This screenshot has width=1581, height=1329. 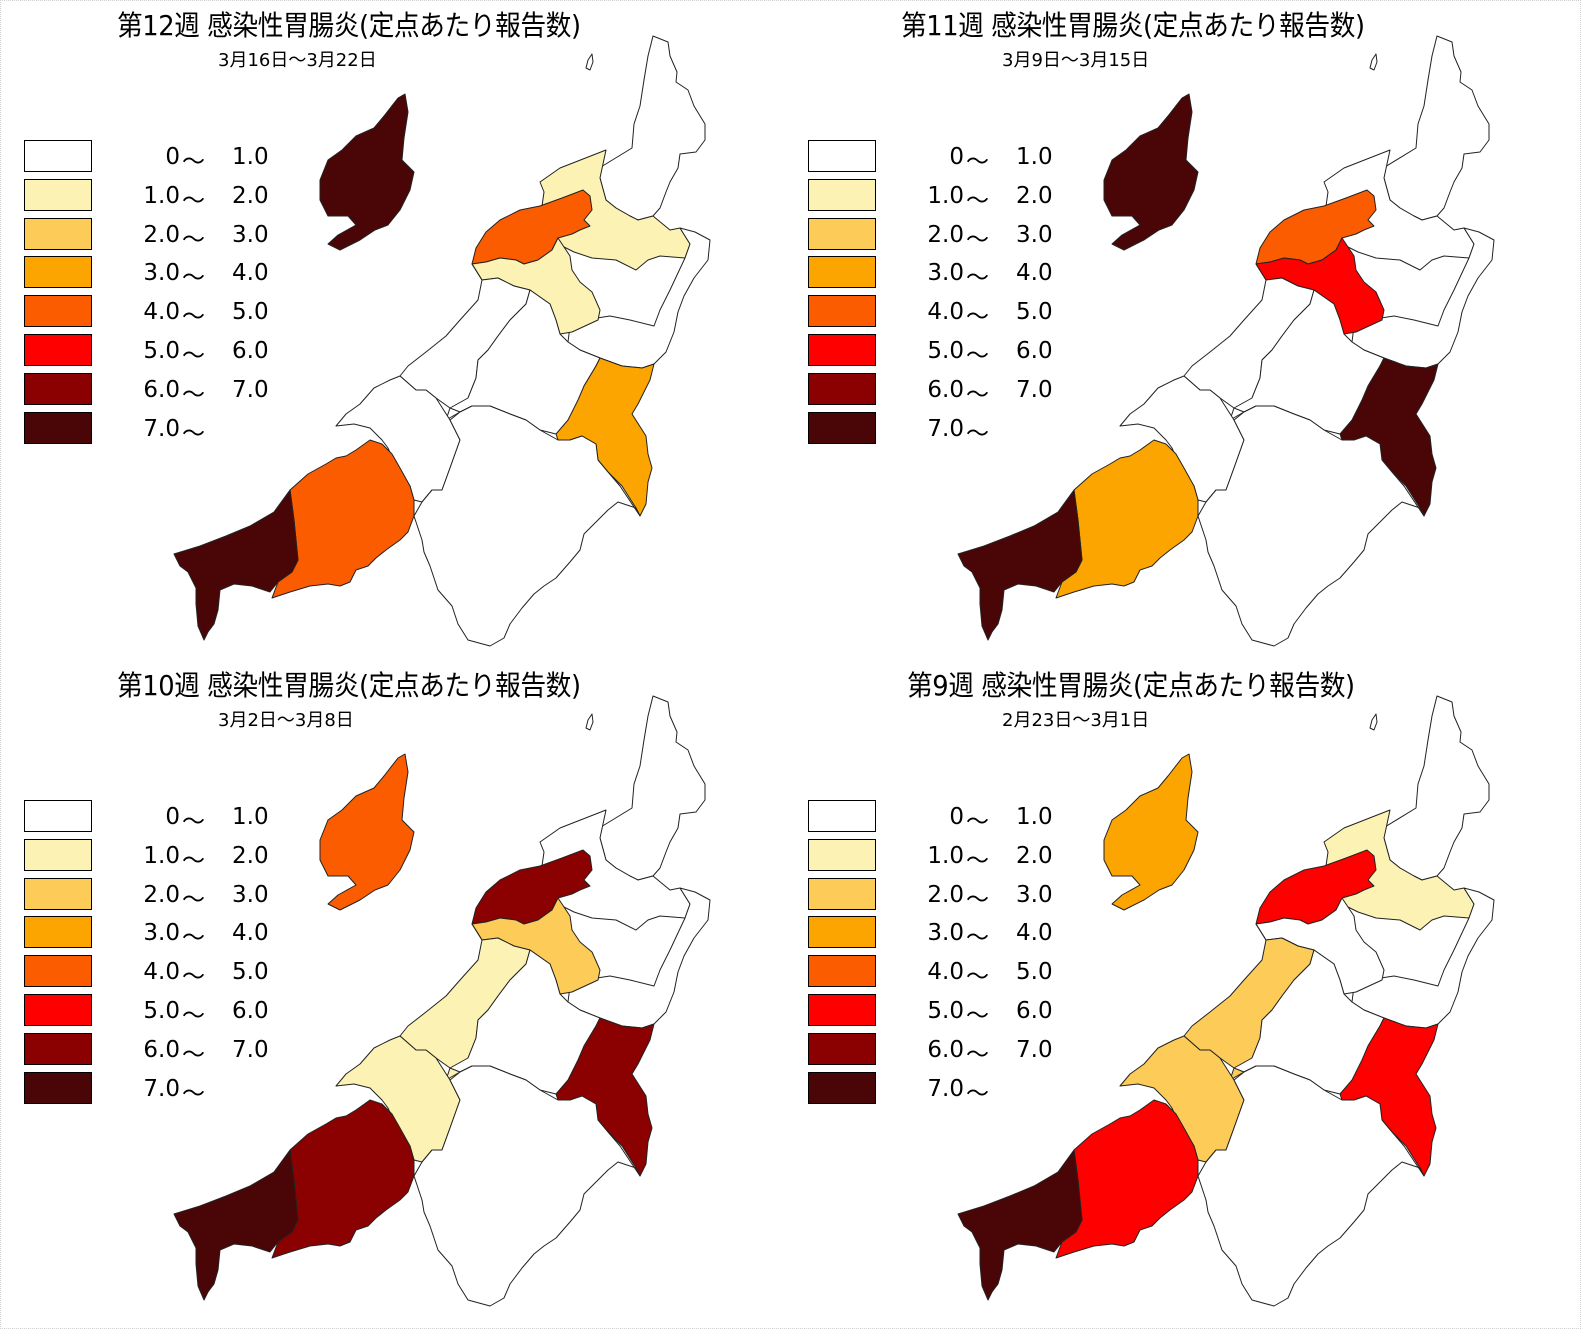 What do you see at coordinates (1373, 722) in the screenshot?
I see `region-awashima` at bounding box center [1373, 722].